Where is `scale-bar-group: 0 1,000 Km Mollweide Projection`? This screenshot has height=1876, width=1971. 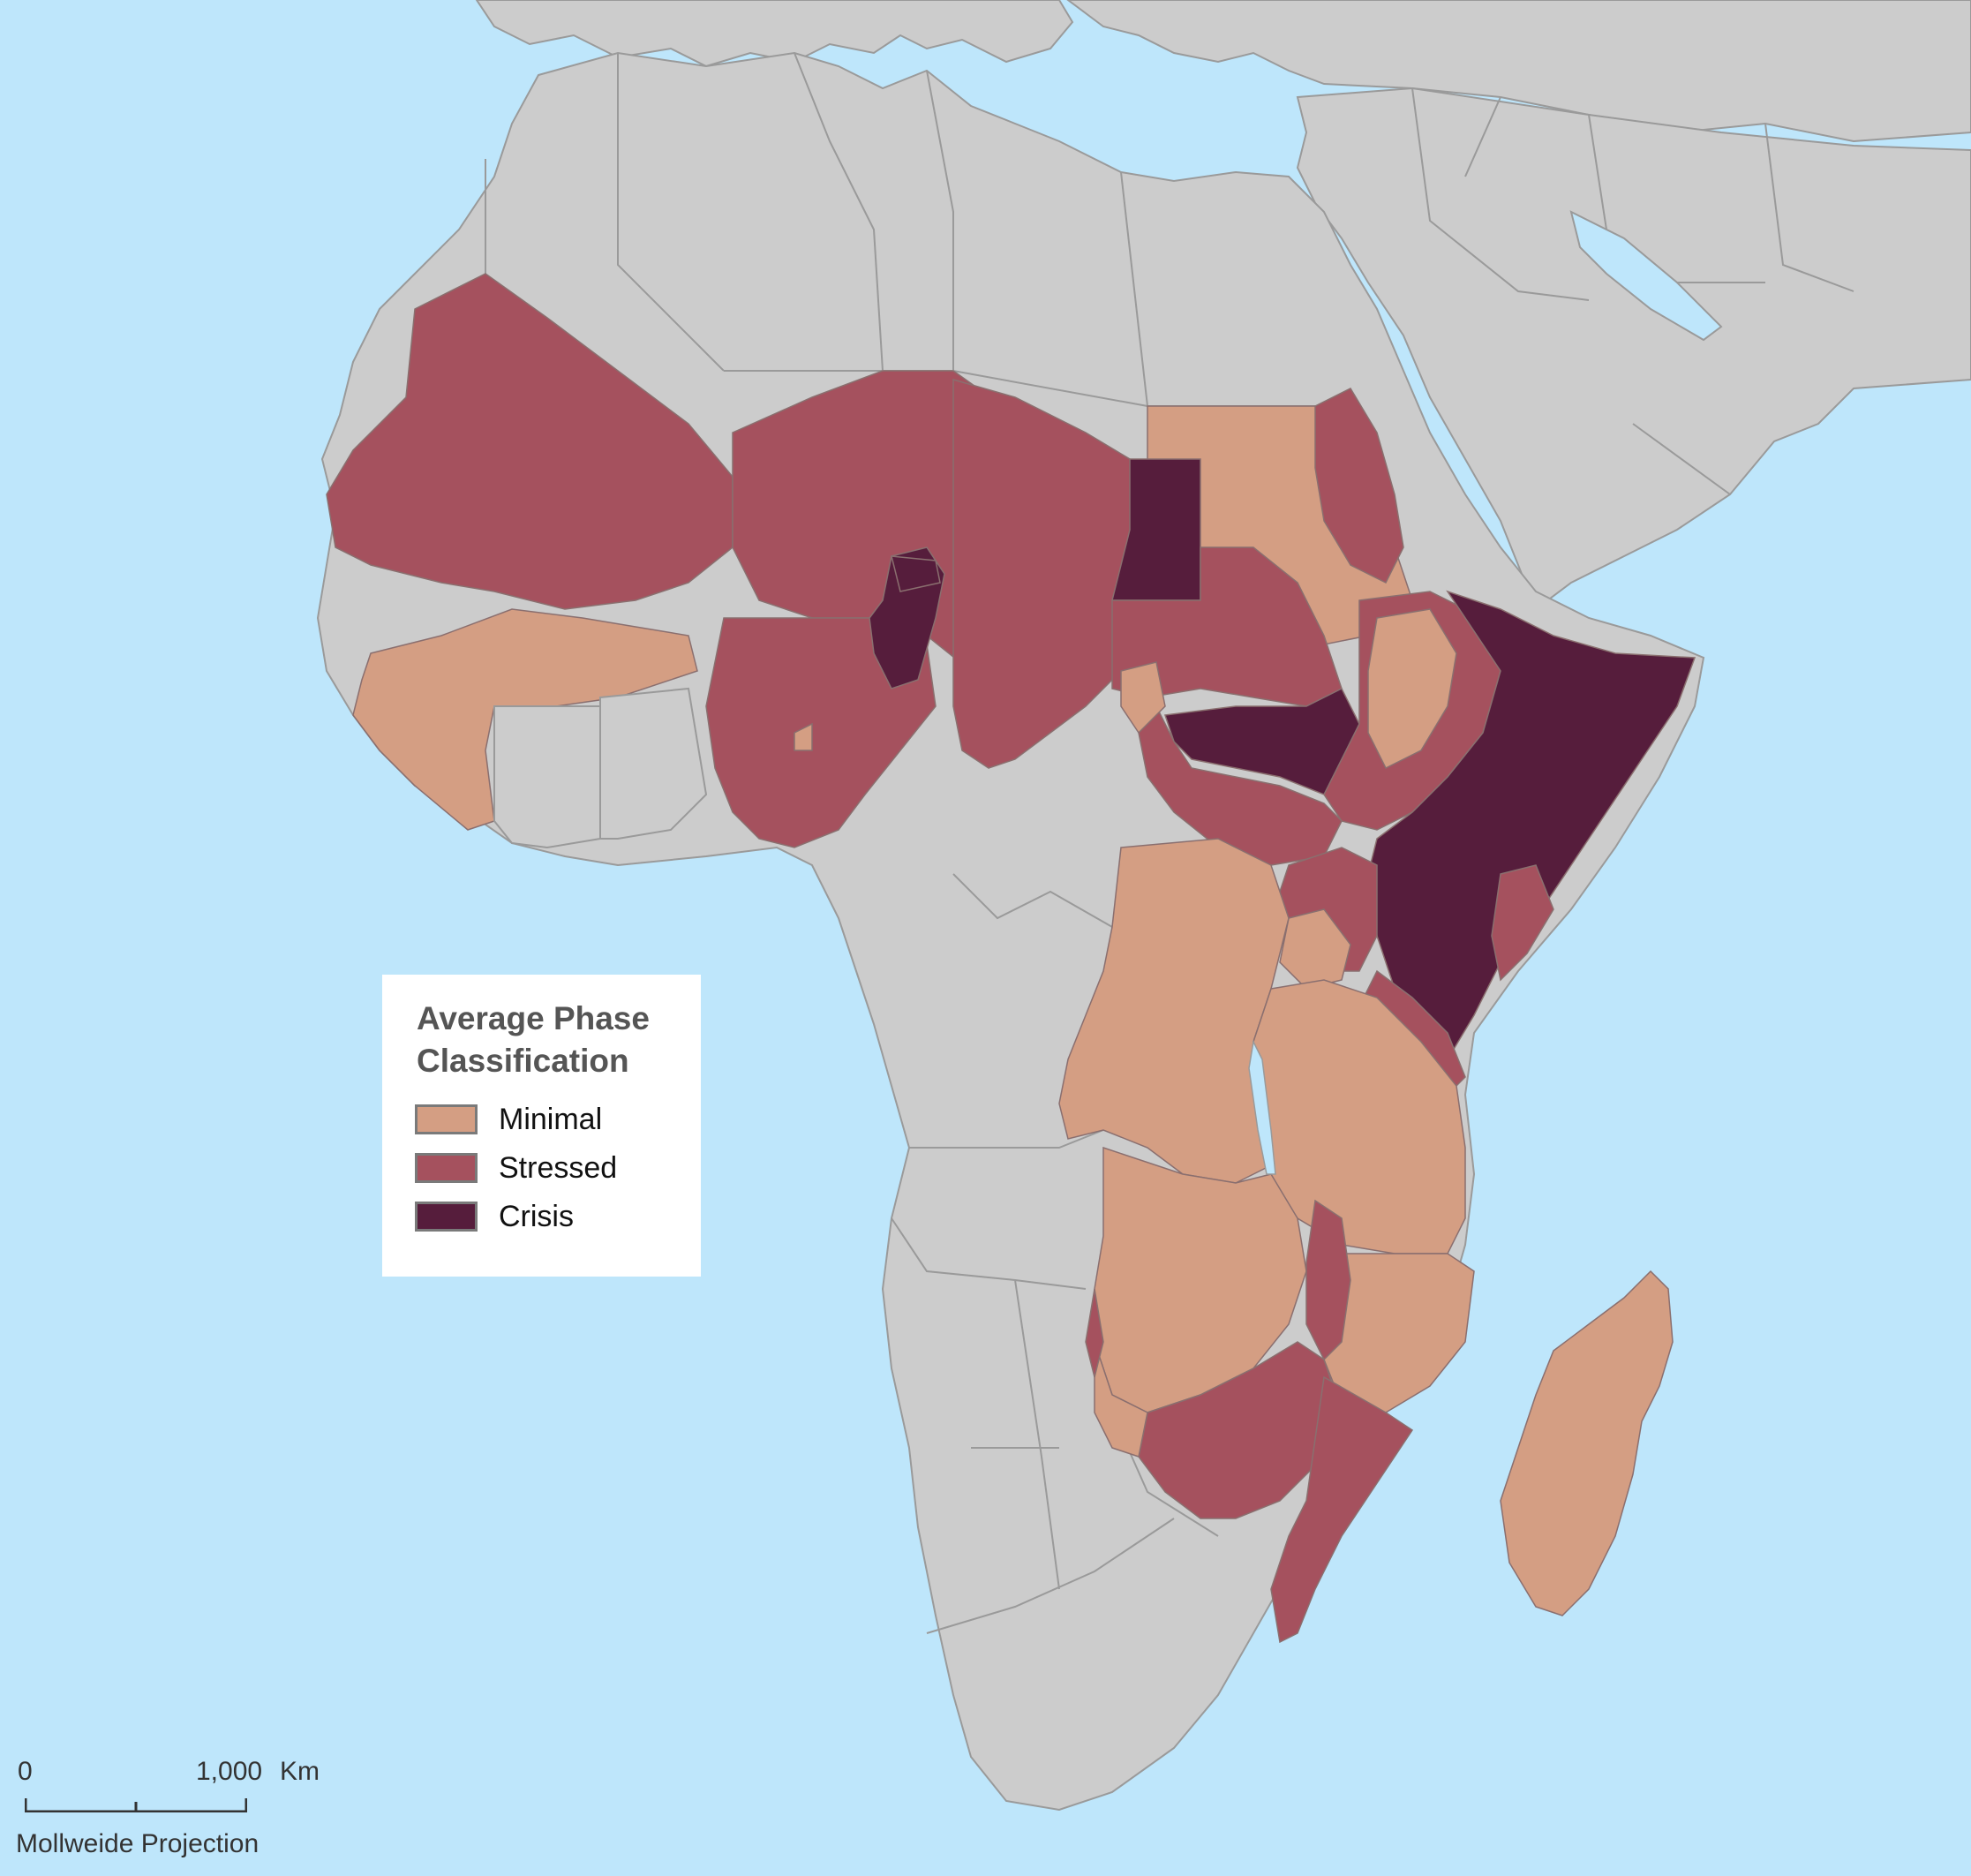 scale-bar-group: 0 1,000 Km Mollweide Projection is located at coordinates (175, 1810).